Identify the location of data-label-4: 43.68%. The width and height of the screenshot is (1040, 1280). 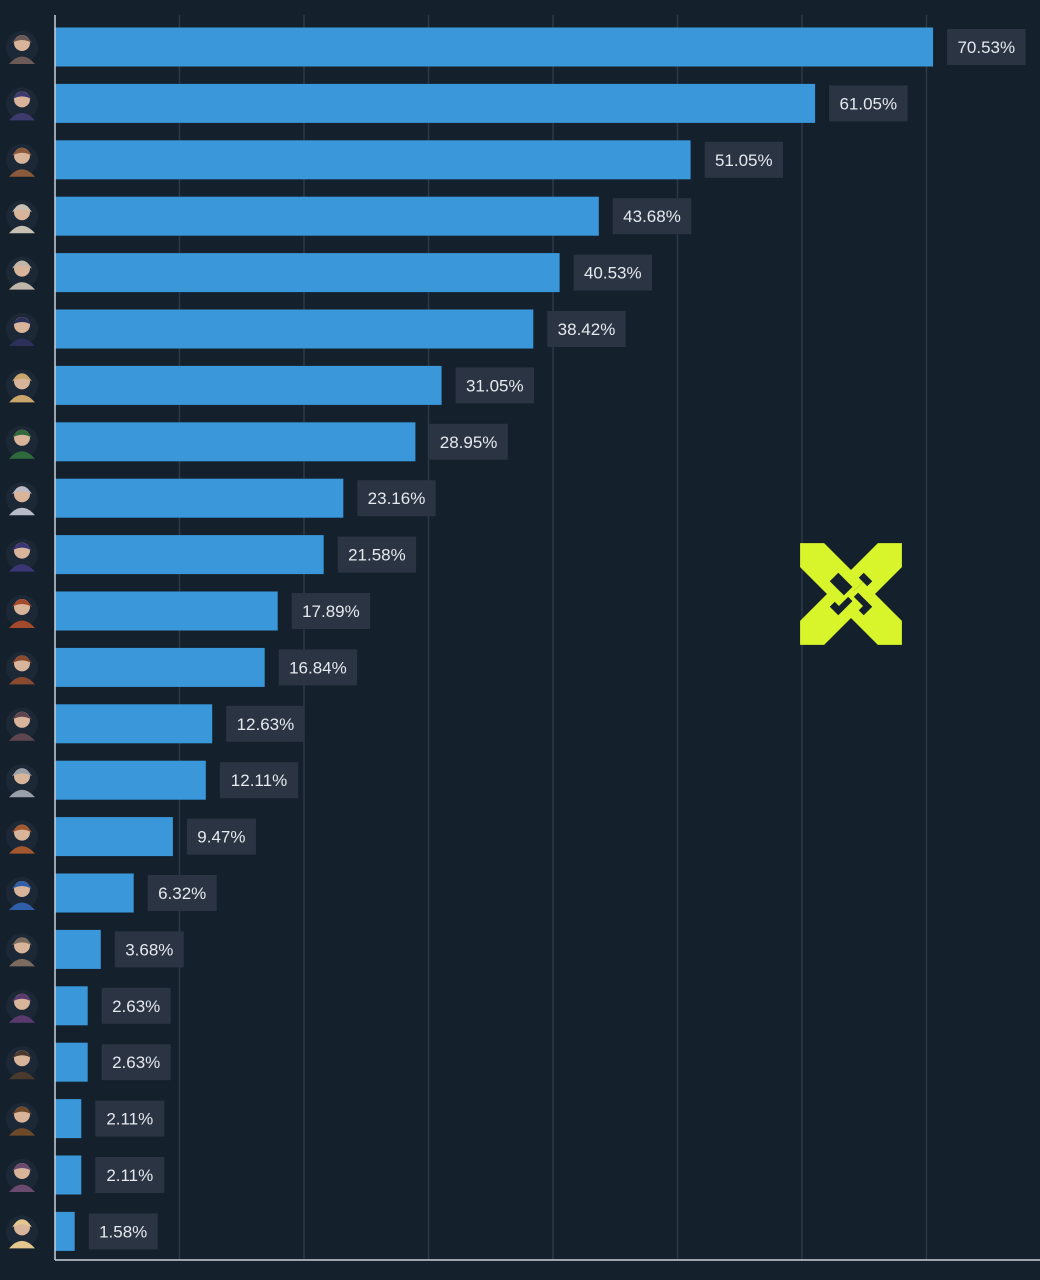
(652, 216).